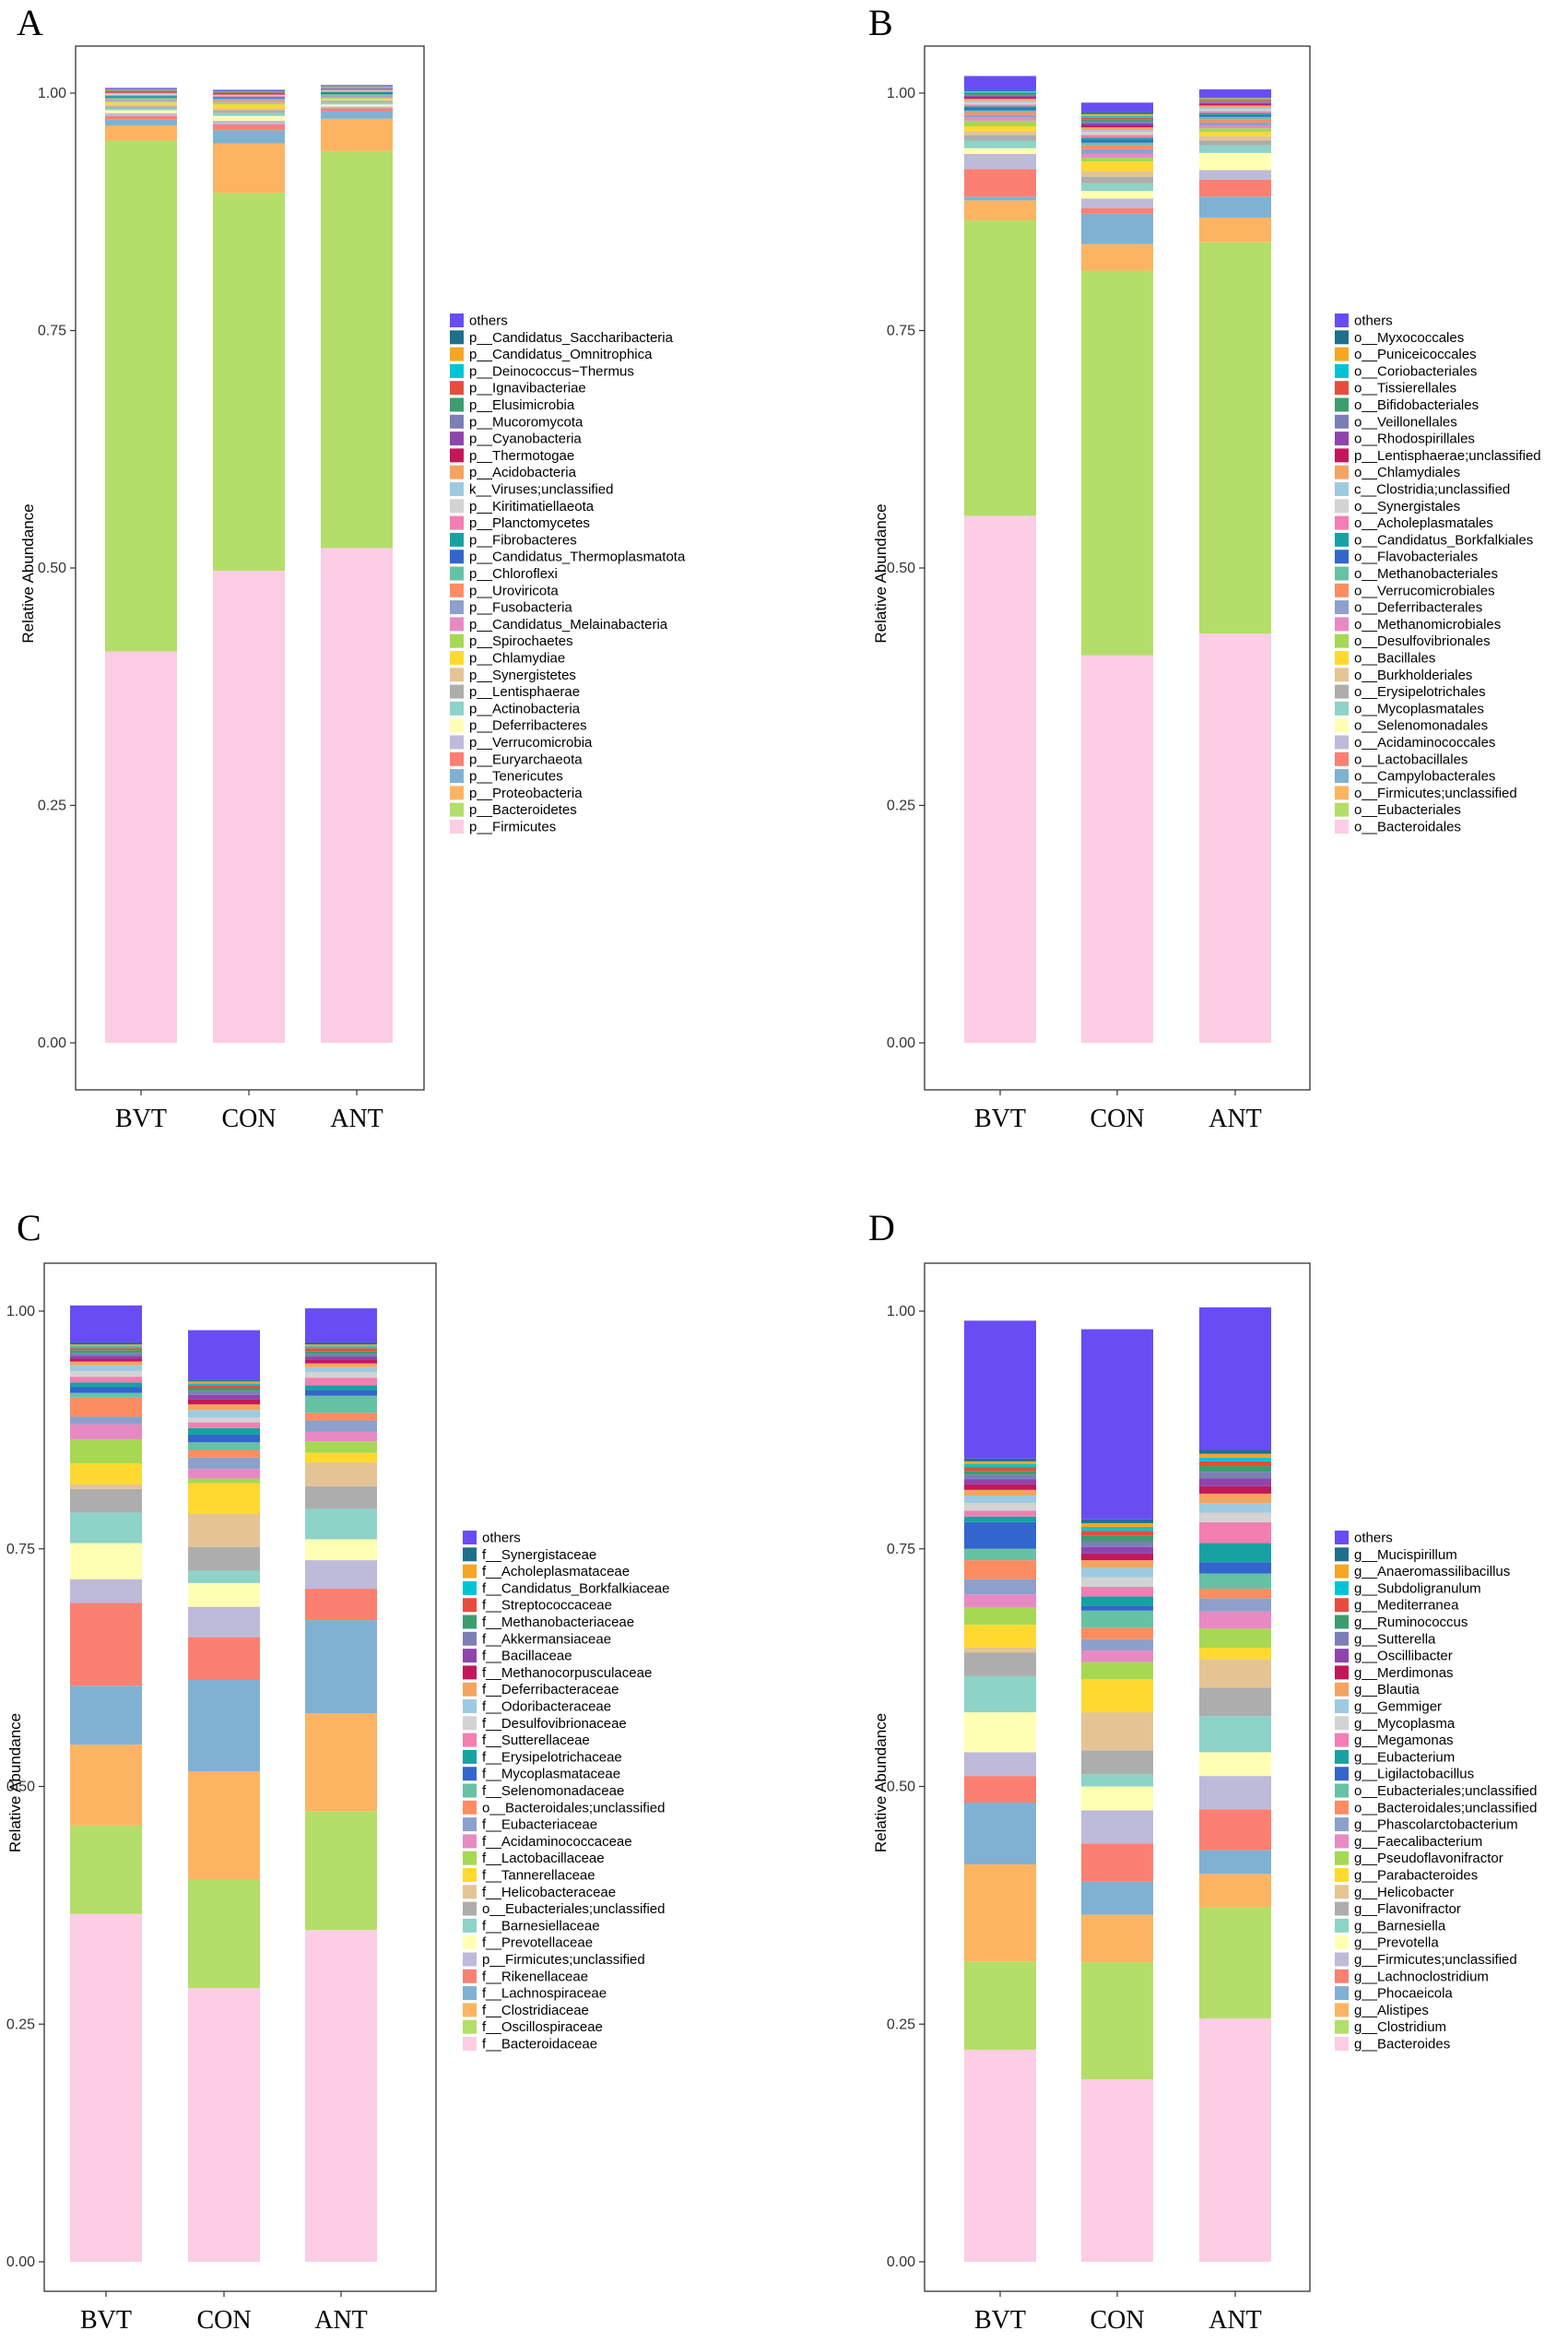  What do you see at coordinates (881, 1783) in the screenshot?
I see `y-axis-label: Relative Abundance` at bounding box center [881, 1783].